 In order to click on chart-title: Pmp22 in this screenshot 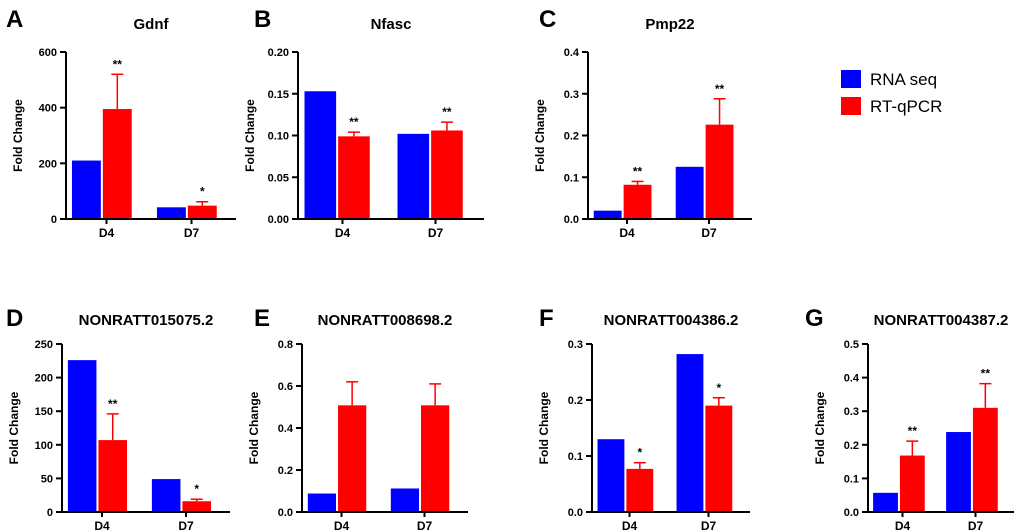, I will do `click(669, 24)`.